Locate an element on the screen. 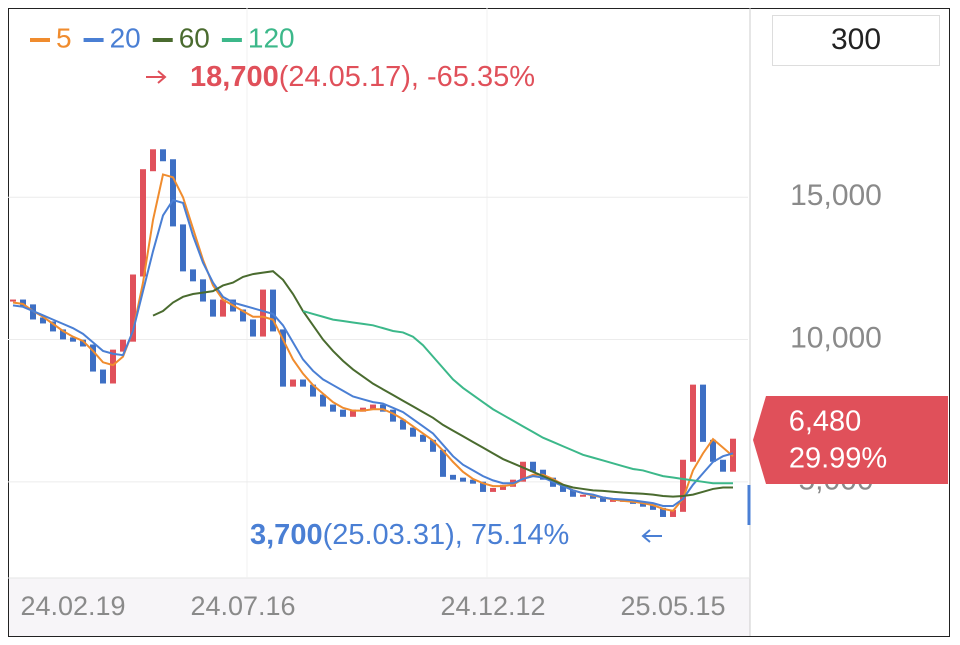  legend-label: 60 is located at coordinates (194, 37).